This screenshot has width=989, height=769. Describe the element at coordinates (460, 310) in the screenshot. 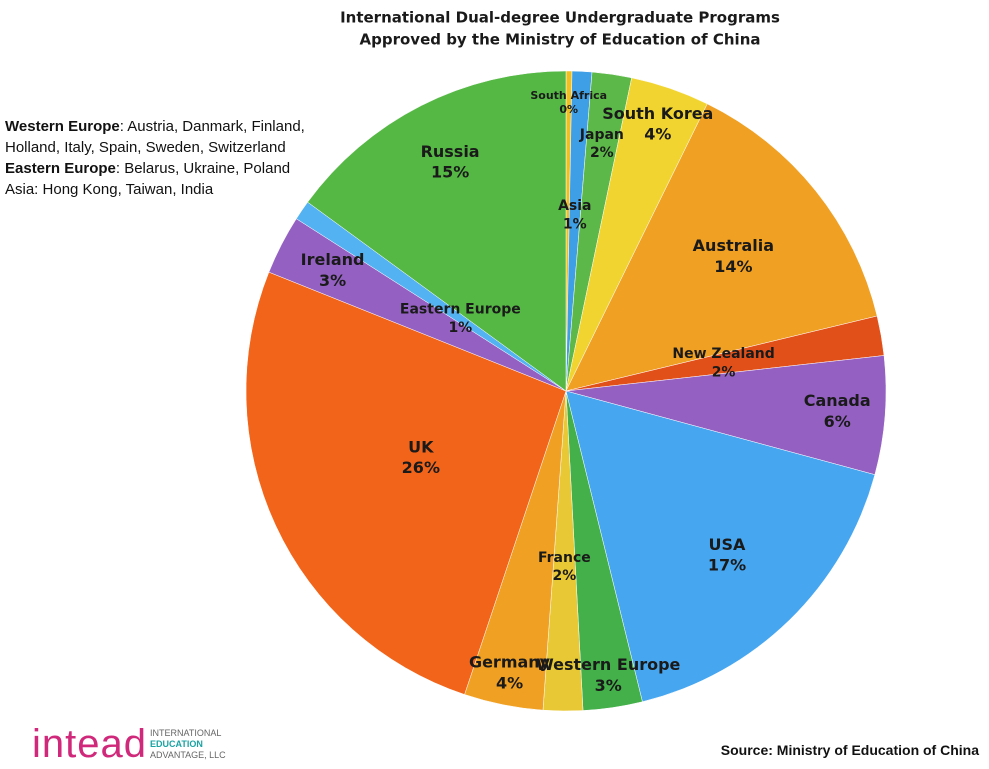

I see `slice-label: Eastern Europe` at that location.